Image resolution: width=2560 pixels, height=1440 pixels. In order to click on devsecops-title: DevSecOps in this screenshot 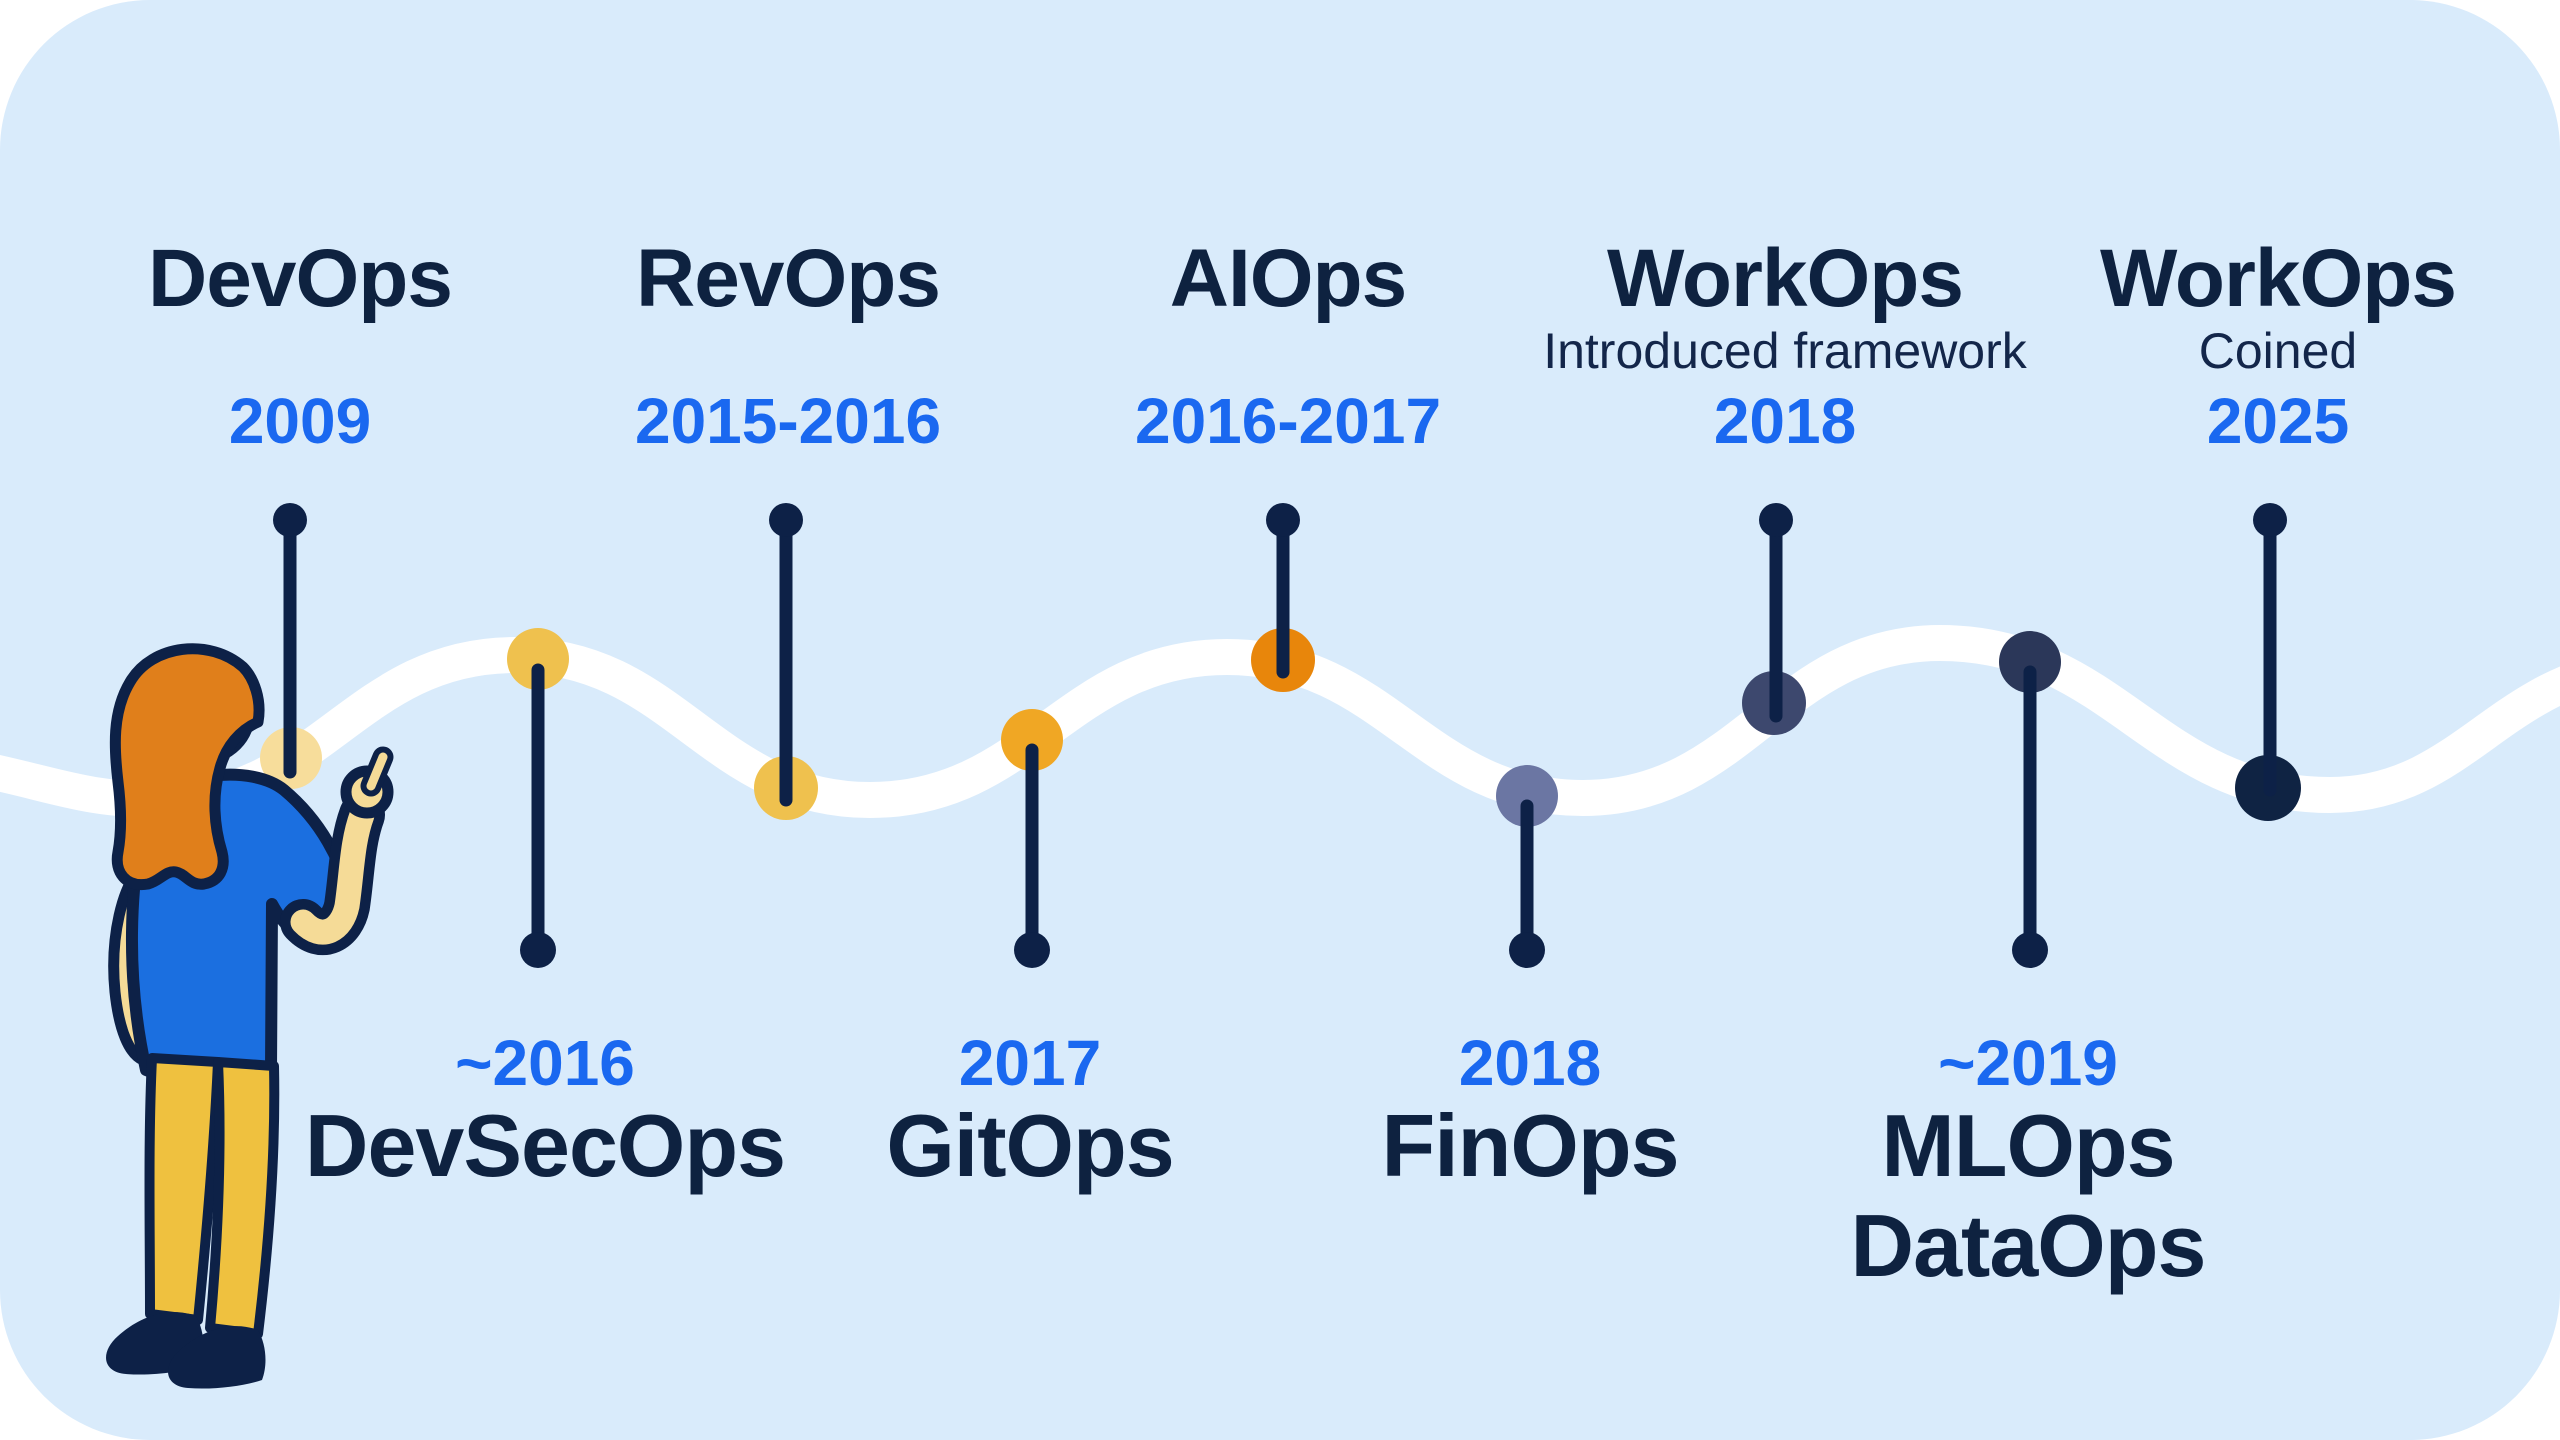, I will do `click(545, 1145)`.